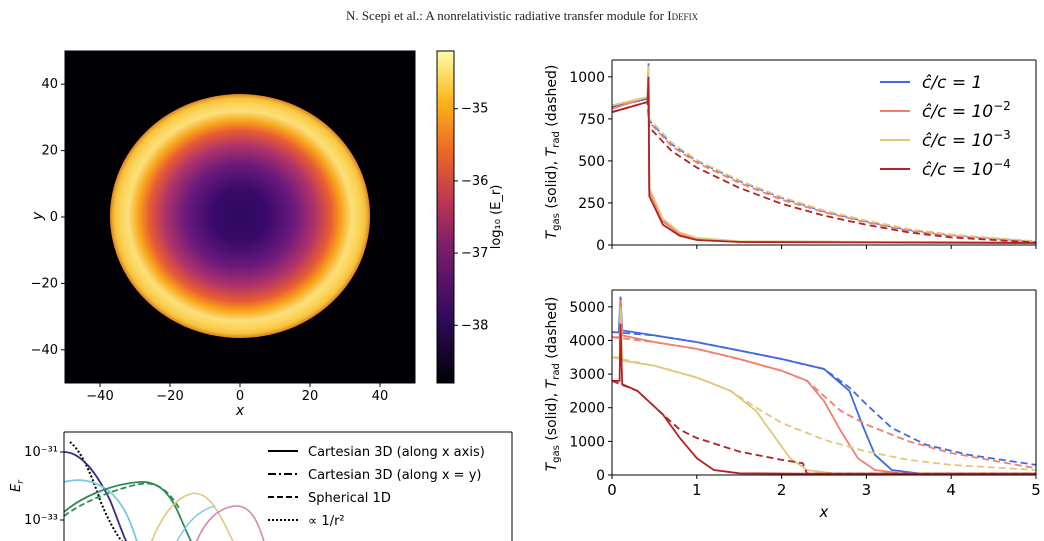 The image size is (1044, 541). What do you see at coordinates (587, 409) in the screenshot?
I see `bottom-right-y-tick-label: 2000` at bounding box center [587, 409].